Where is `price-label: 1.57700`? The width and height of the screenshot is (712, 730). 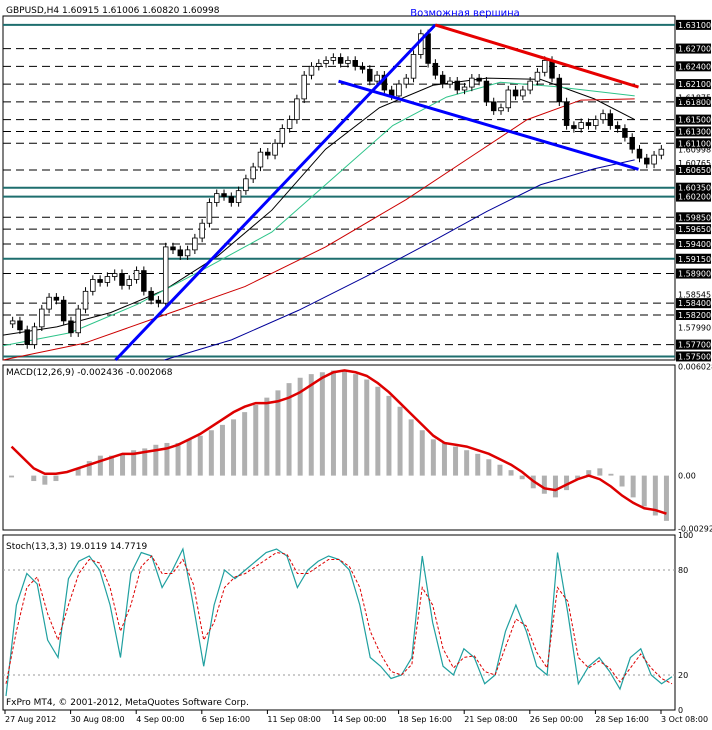 price-label: 1.57700 is located at coordinates (694, 345).